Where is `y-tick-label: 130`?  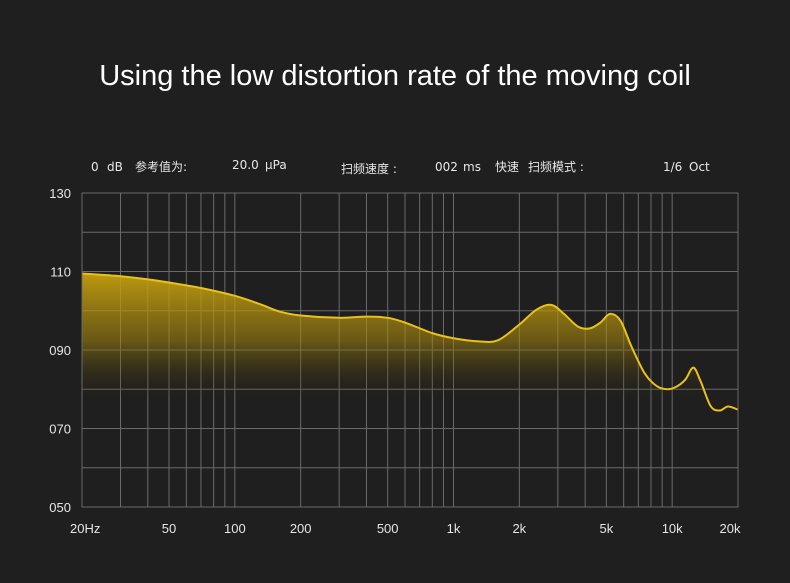 y-tick-label: 130 is located at coordinates (60, 193).